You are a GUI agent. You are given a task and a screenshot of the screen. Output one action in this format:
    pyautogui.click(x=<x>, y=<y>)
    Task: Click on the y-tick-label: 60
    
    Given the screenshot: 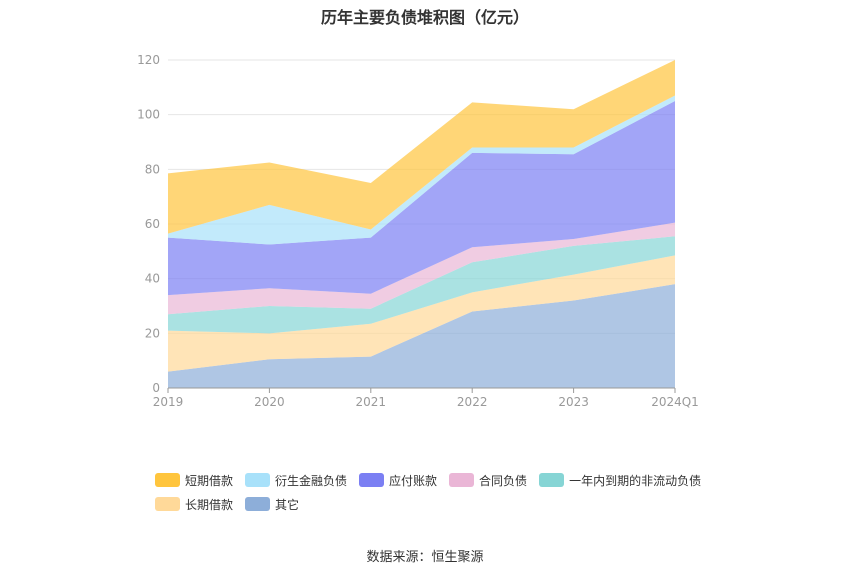 What is the action you would take?
    pyautogui.click(x=152, y=224)
    